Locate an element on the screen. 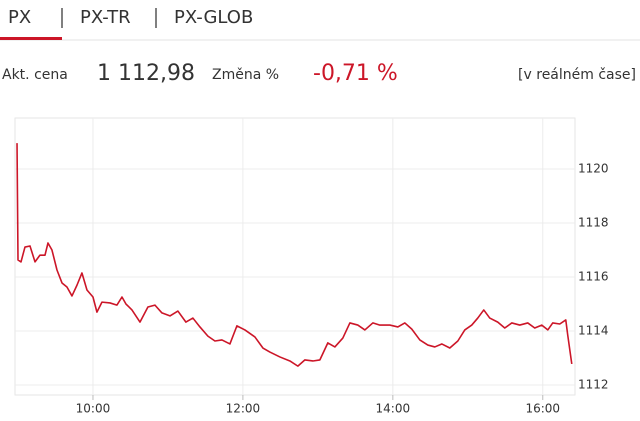 The height and width of the screenshot is (421, 640). price: 1 112,98 is located at coordinates (146, 73).